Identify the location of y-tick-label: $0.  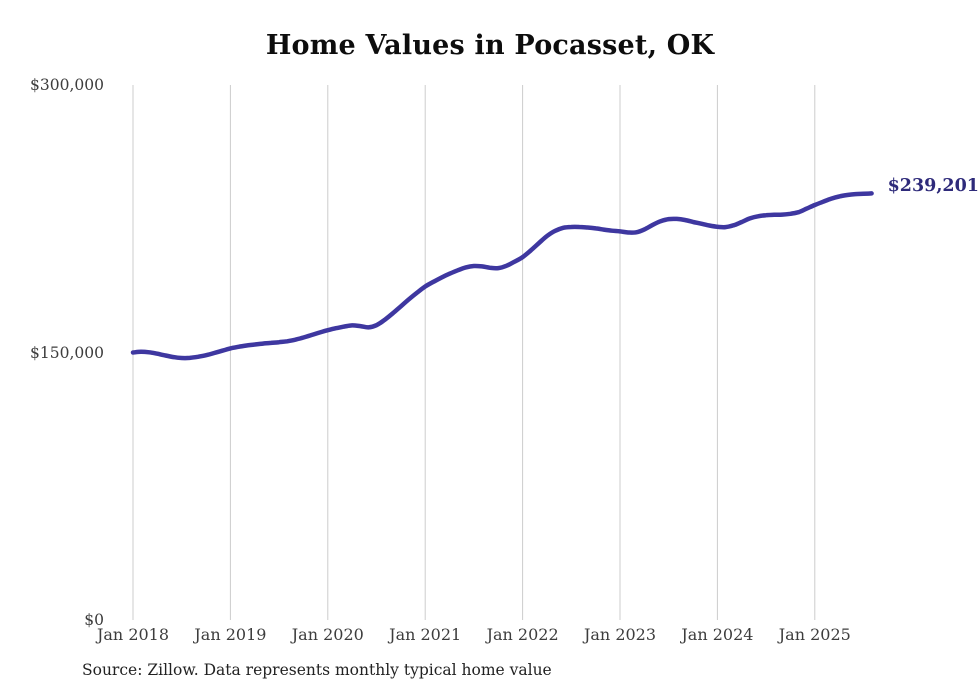
(94, 620).